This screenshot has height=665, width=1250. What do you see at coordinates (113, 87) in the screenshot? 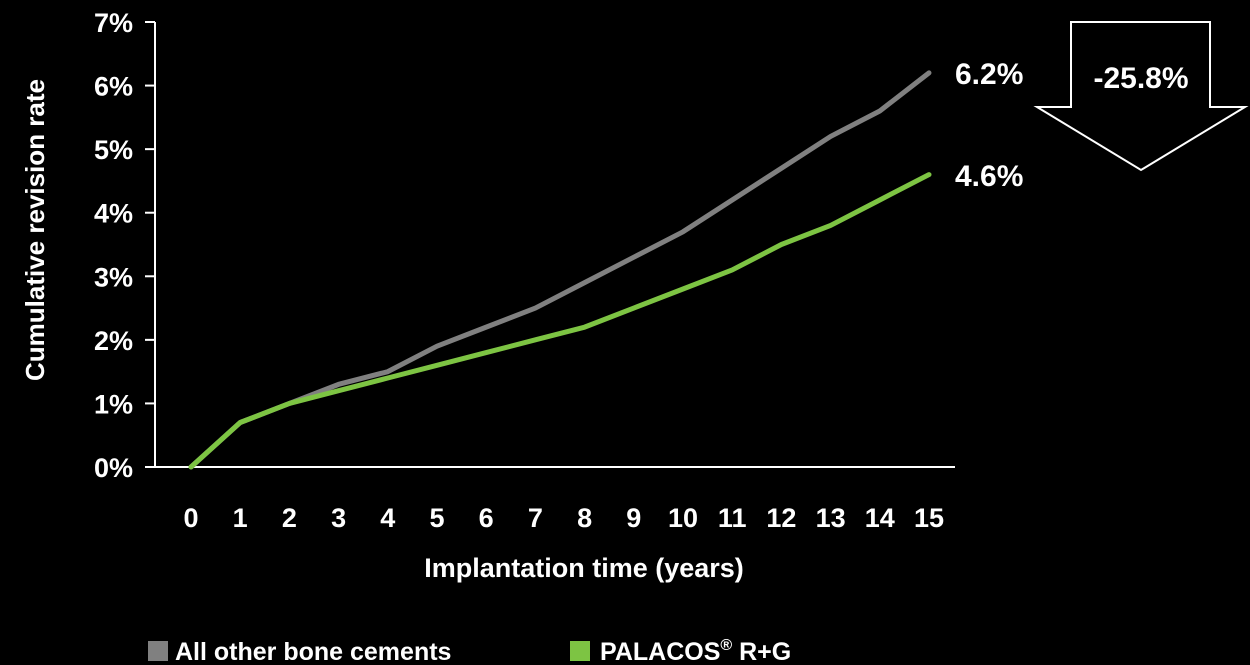
I see `y-tick-label: 6%` at bounding box center [113, 87].